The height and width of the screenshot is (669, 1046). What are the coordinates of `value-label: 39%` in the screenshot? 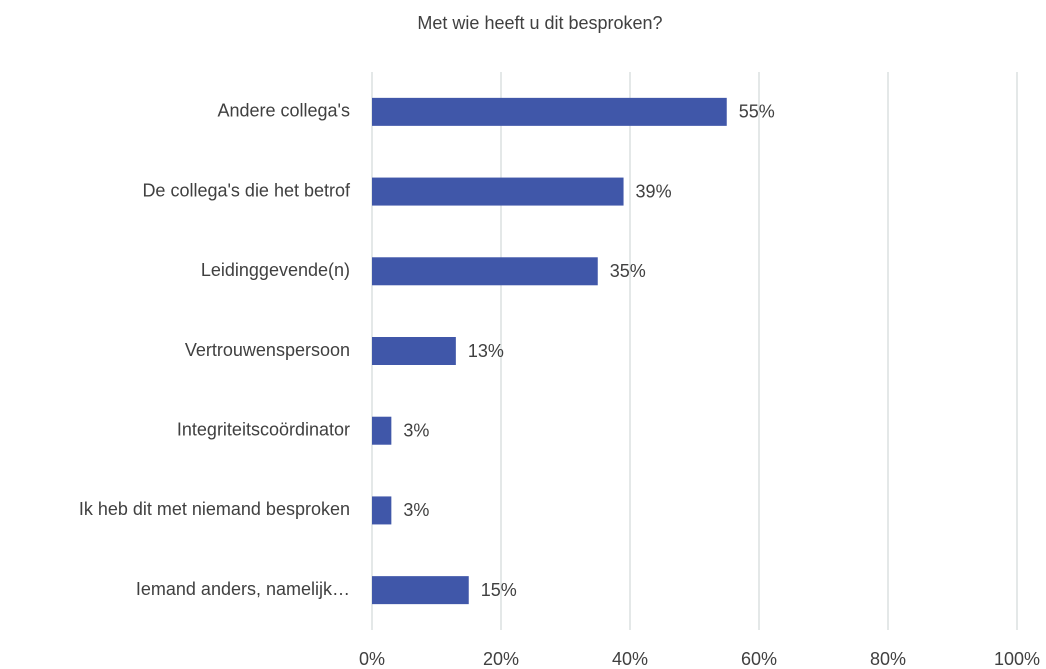 It's located at (654, 191).